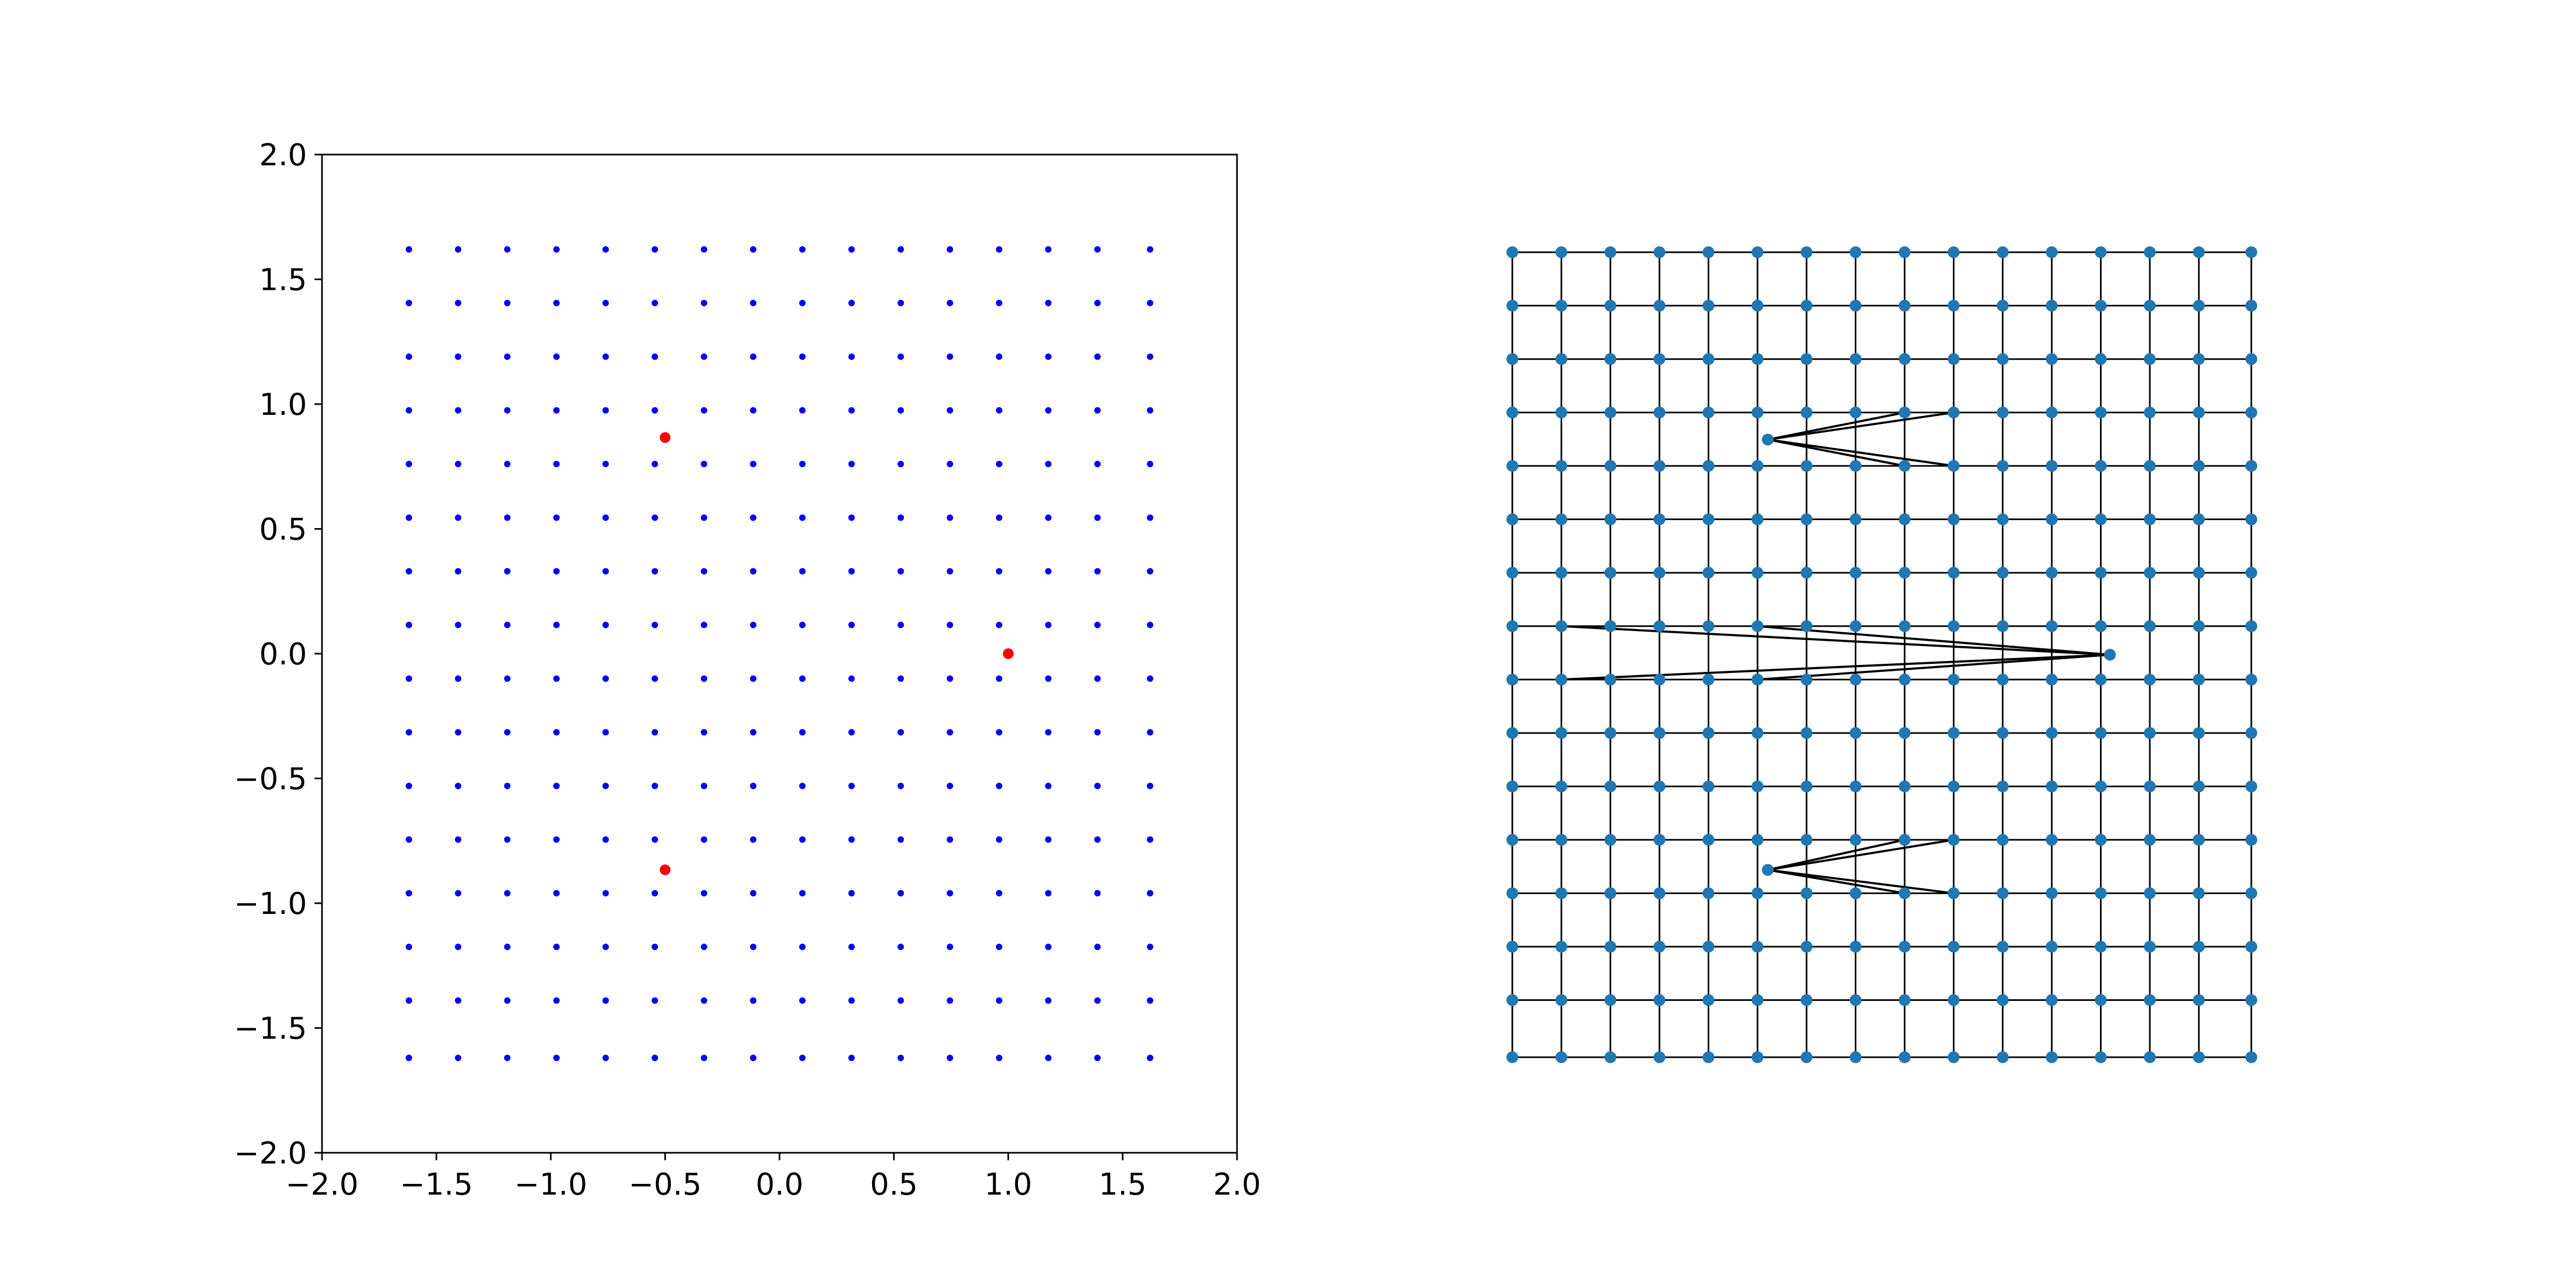 This screenshot has width=2576, height=1288. I want to click on y-tick-label: 0.0, so click(283, 654).